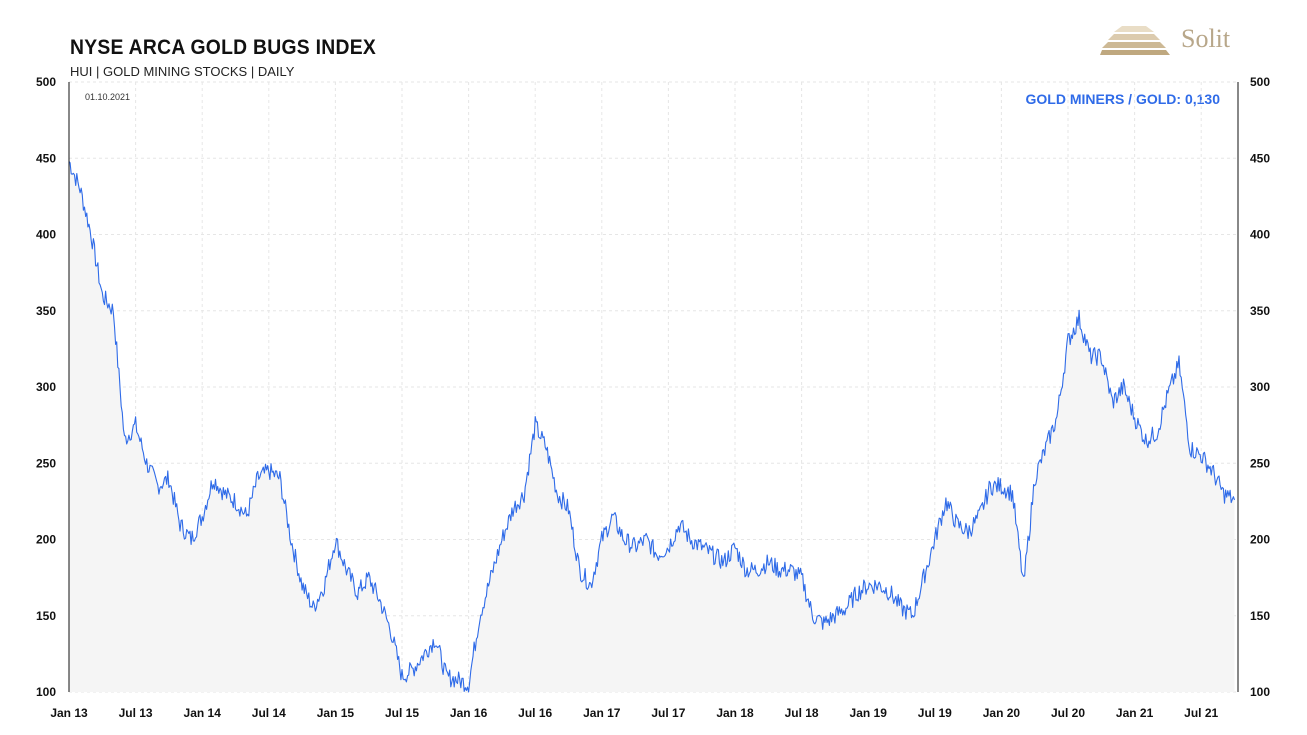 The image size is (1307, 735). I want to click on x-tick-label: Jan 21, so click(1135, 713).